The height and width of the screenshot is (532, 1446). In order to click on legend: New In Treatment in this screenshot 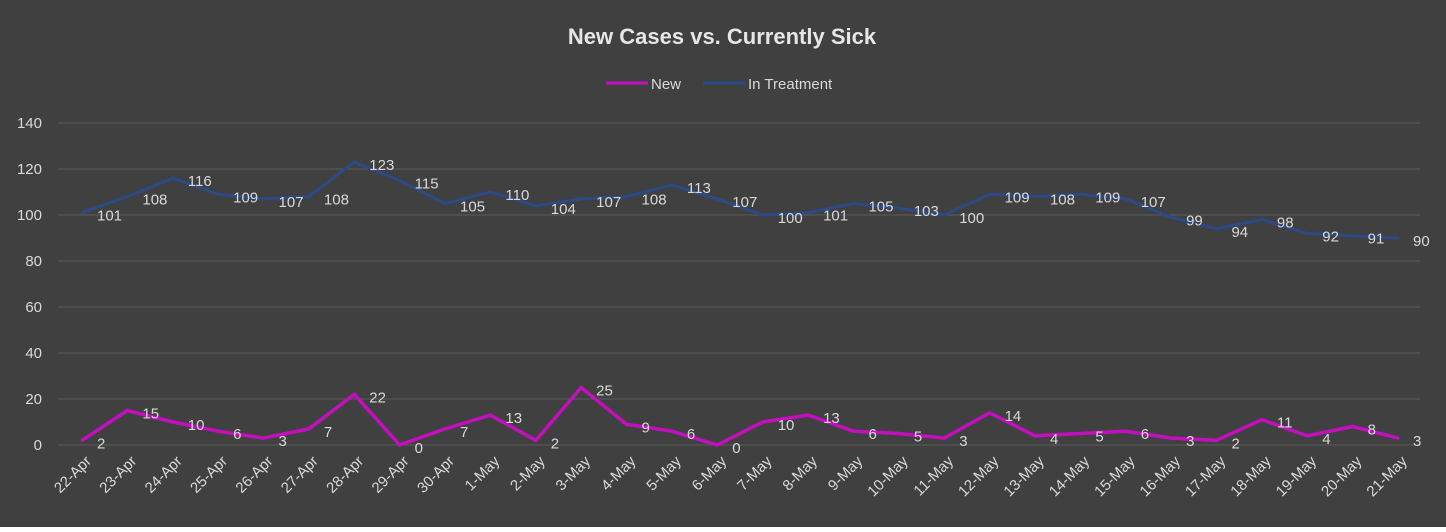, I will do `click(719, 84)`.